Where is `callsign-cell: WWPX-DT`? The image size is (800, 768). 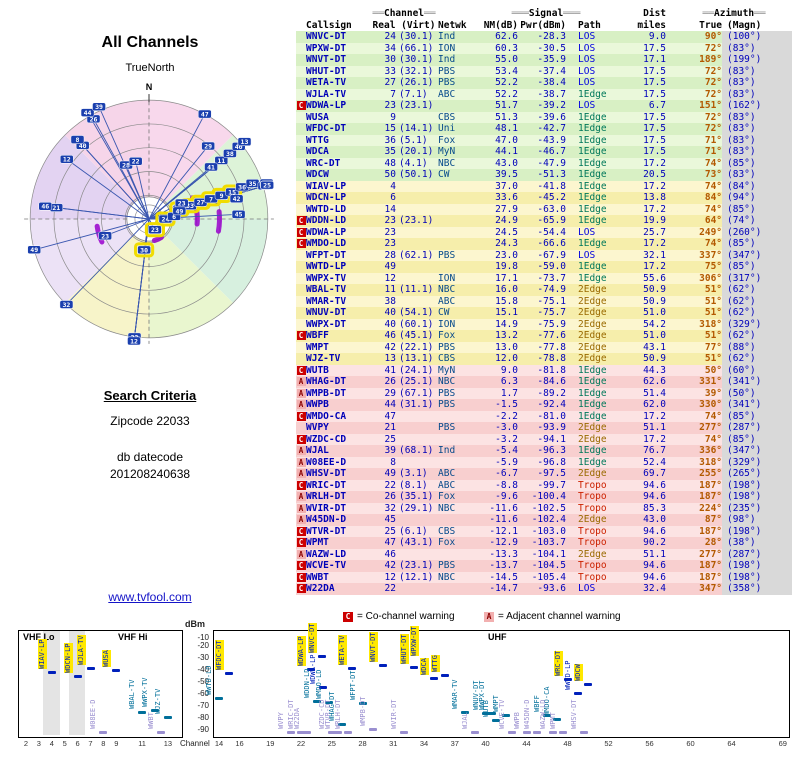 callsign-cell: WWPX-DT is located at coordinates (338, 324).